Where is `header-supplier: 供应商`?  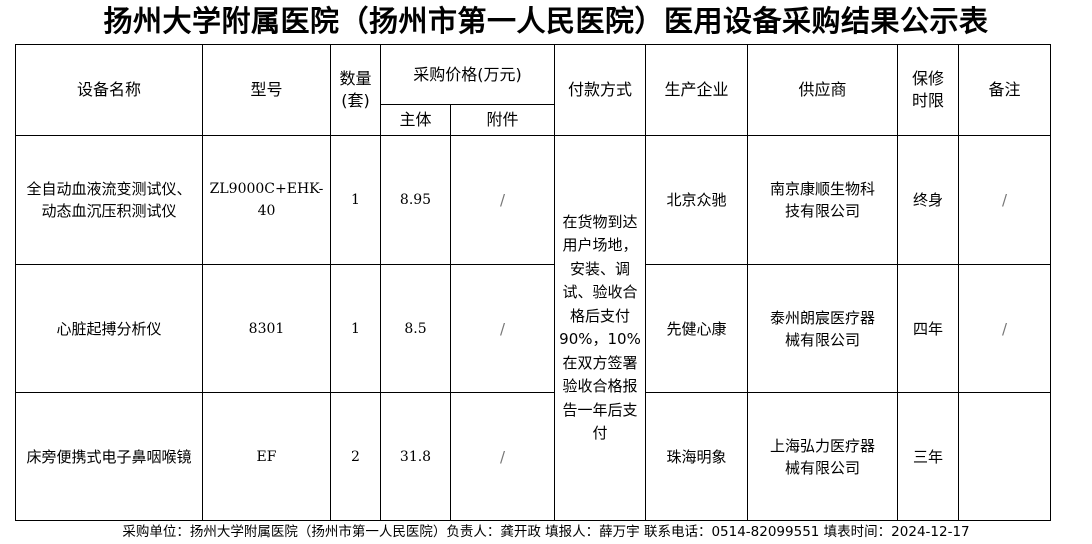 header-supplier: 供应商 is located at coordinates (822, 90).